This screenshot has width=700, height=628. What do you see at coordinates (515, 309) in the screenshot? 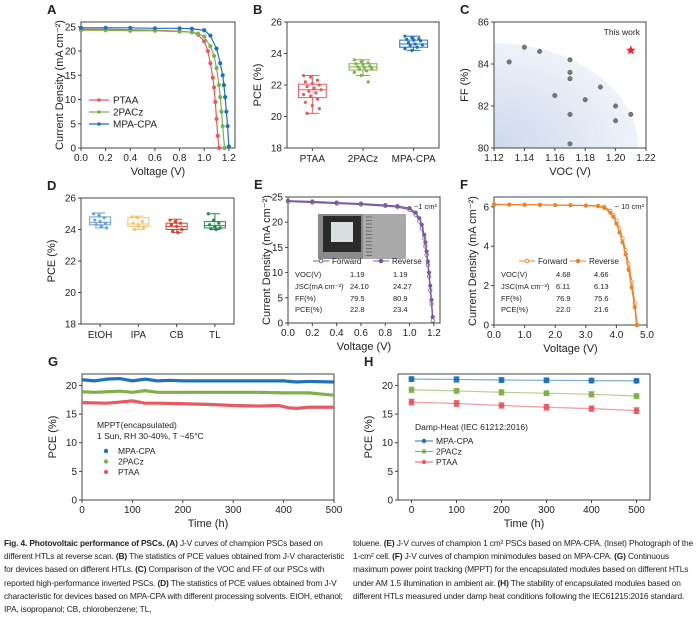
I see `table-row-label: PCE(%)` at bounding box center [515, 309].